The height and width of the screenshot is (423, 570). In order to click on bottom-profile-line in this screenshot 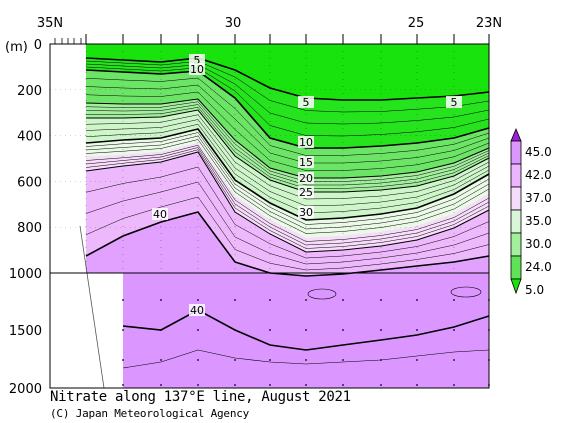, I will do `click(92, 307)`.